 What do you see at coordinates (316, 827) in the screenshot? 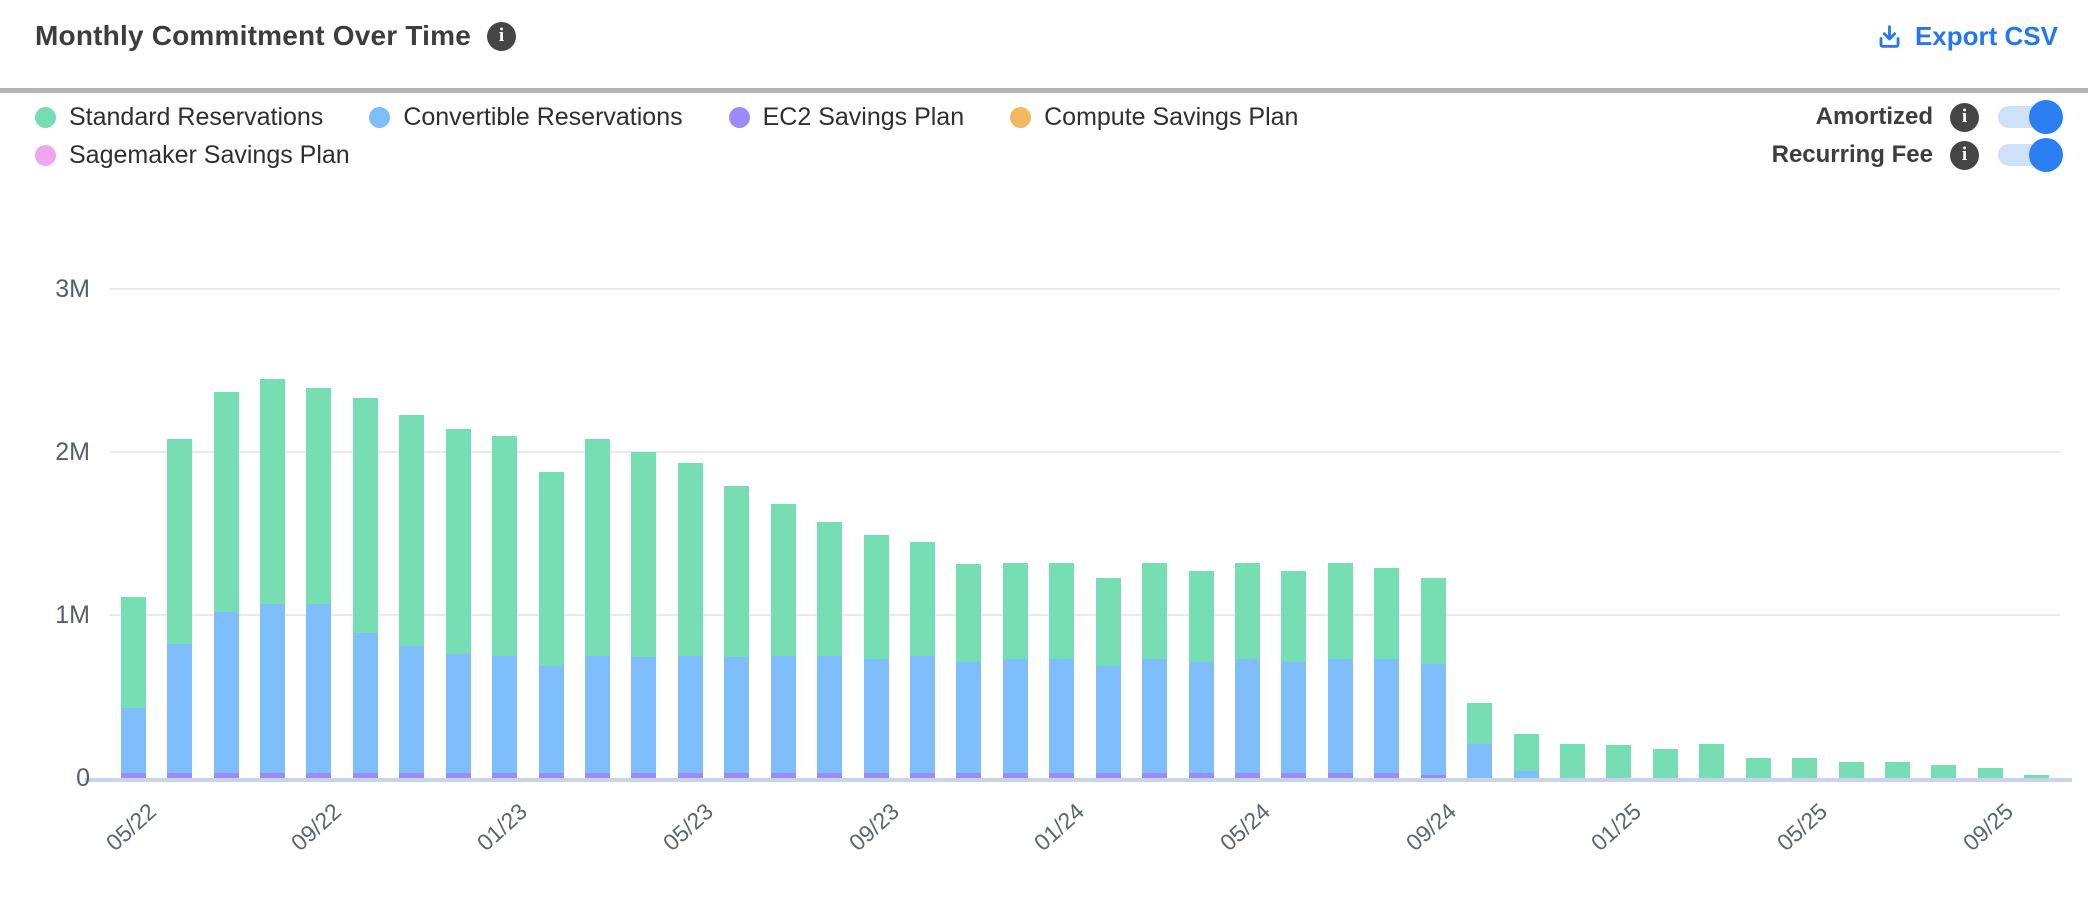
I see `x-axis-label-09/22: 09/22` at bounding box center [316, 827].